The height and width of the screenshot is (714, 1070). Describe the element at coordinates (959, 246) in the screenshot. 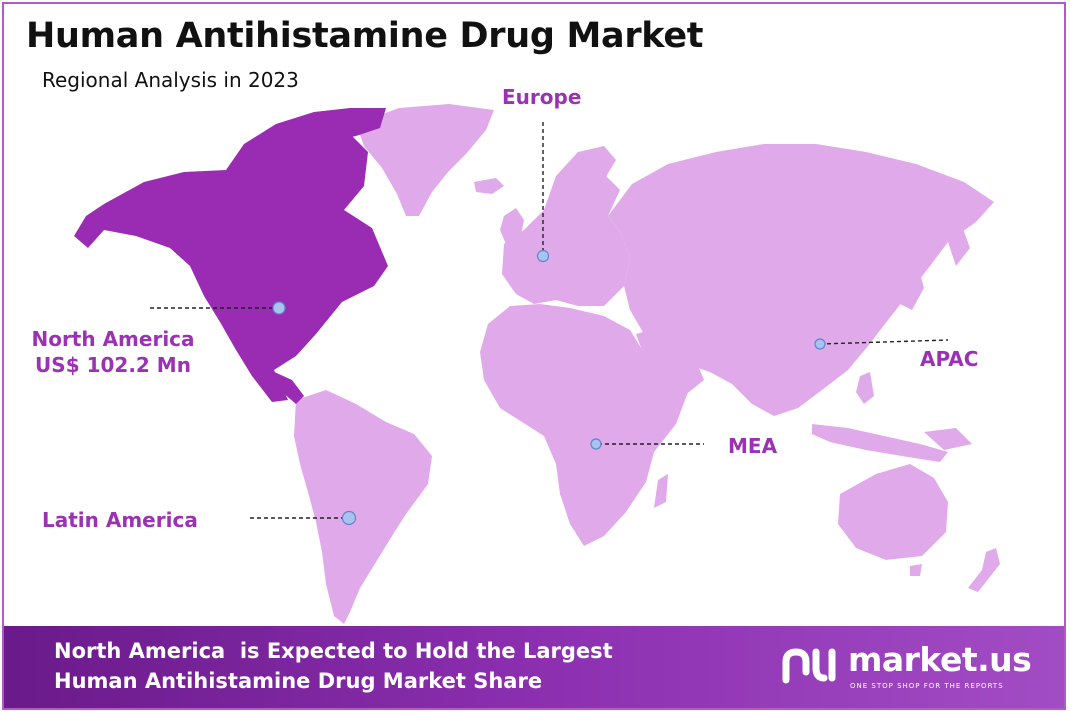

I see `kamchatka-shape` at that location.